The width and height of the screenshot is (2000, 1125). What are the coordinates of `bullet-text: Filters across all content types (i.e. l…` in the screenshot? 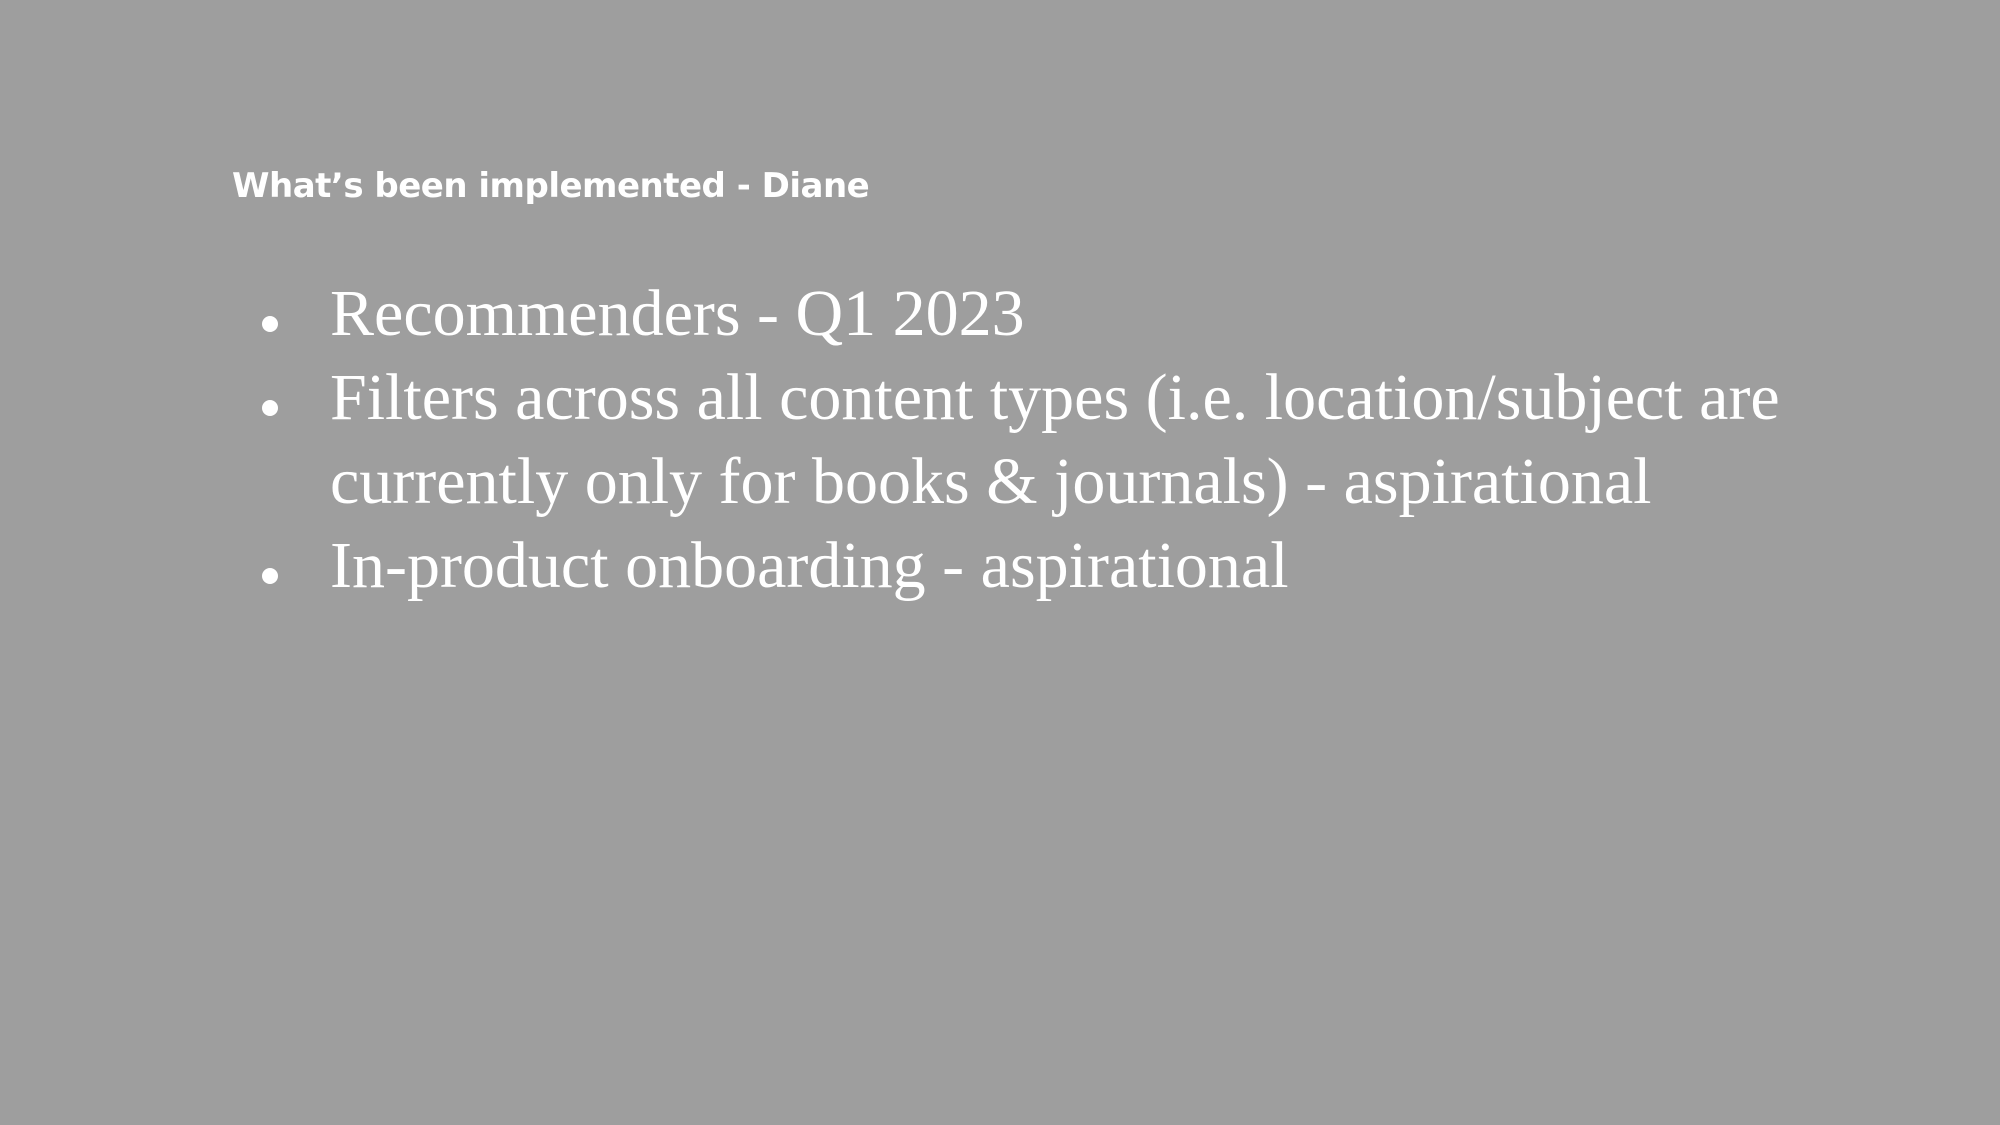 It's located at (1055, 439).